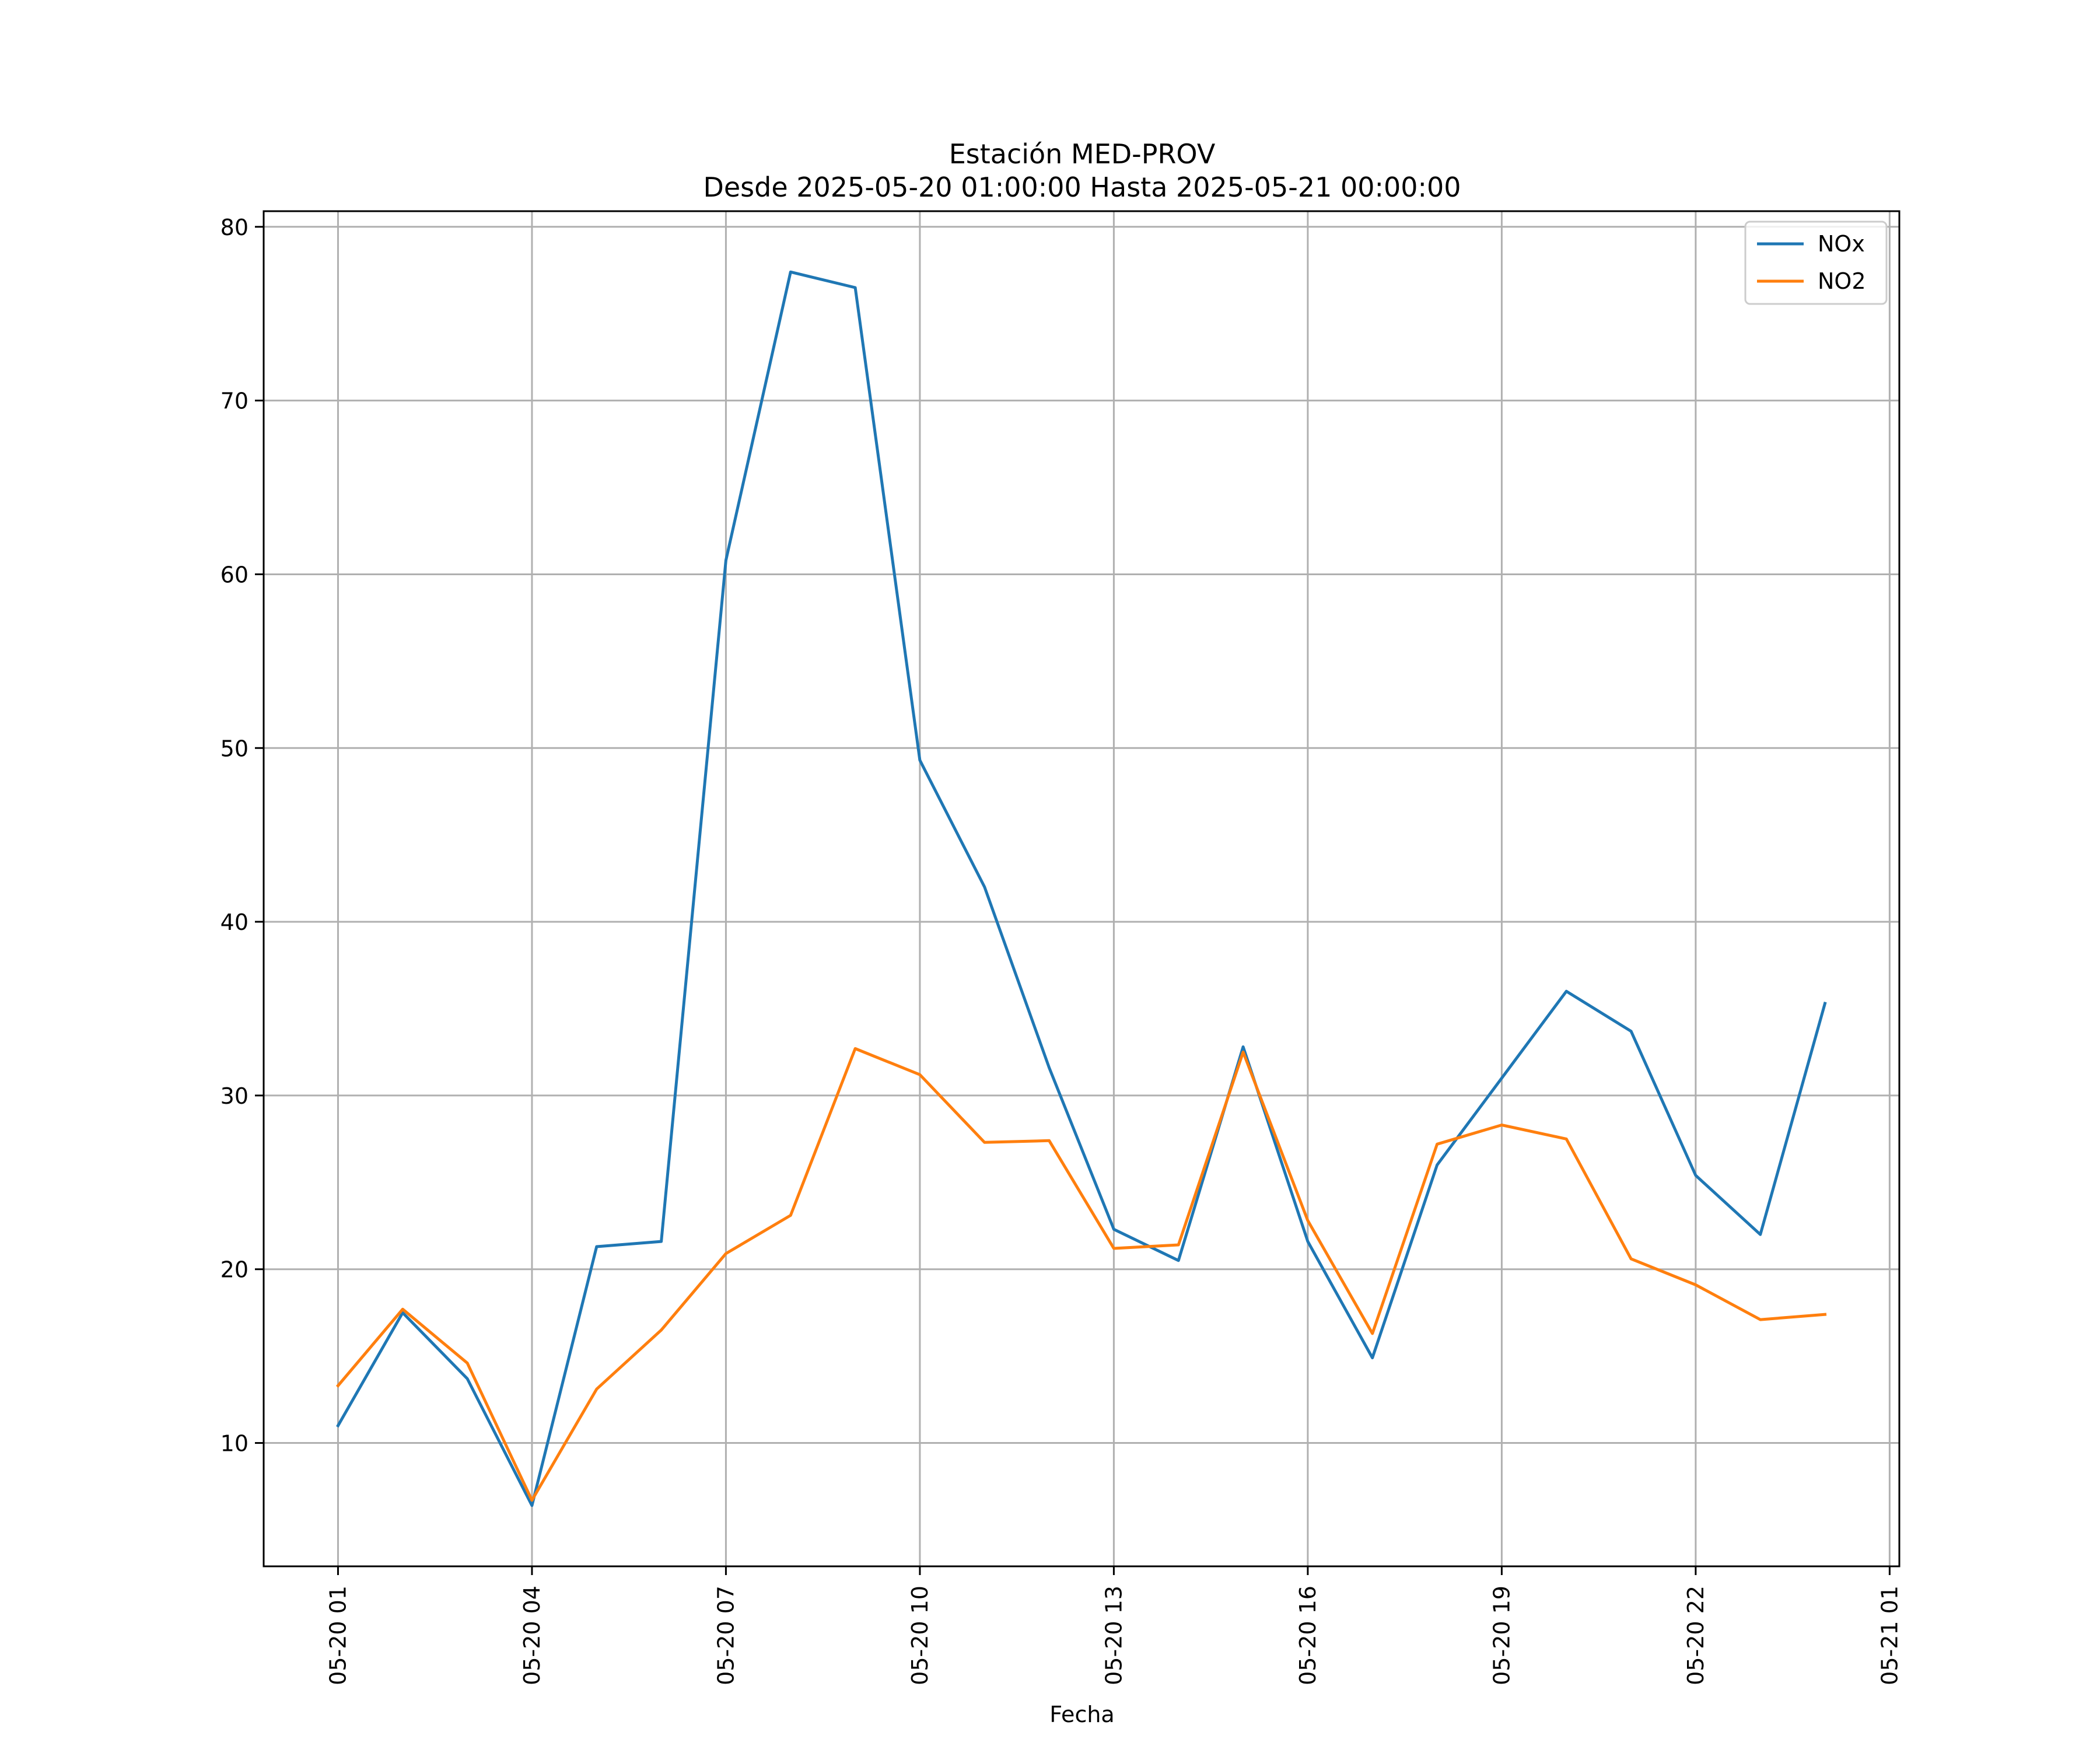  I want to click on x-tick-label: 05-20 10, so click(920, 1635).